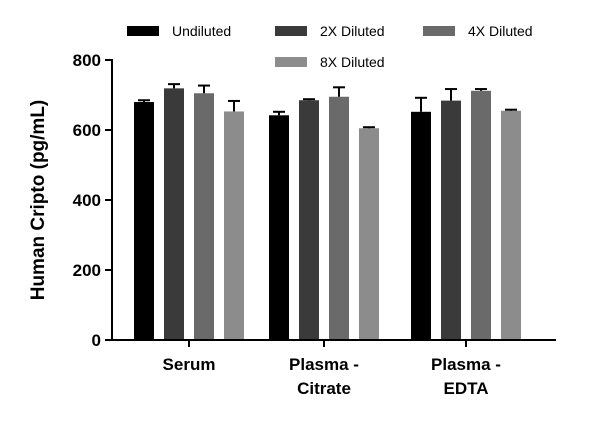  Describe the element at coordinates (465, 388) in the screenshot. I see `x-category-label: EDTA` at that location.